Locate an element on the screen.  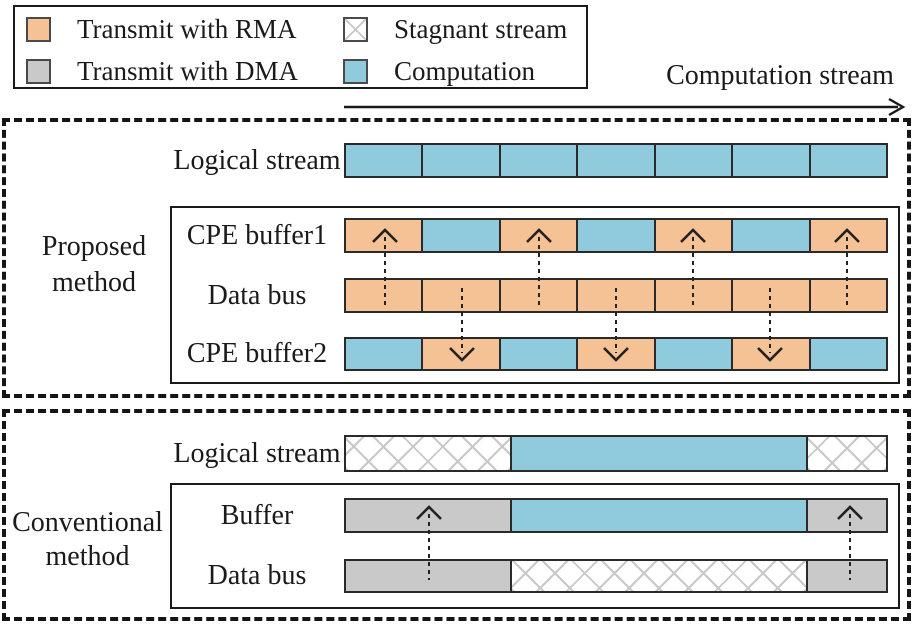
label-buffer: Buffer is located at coordinates (257, 515).